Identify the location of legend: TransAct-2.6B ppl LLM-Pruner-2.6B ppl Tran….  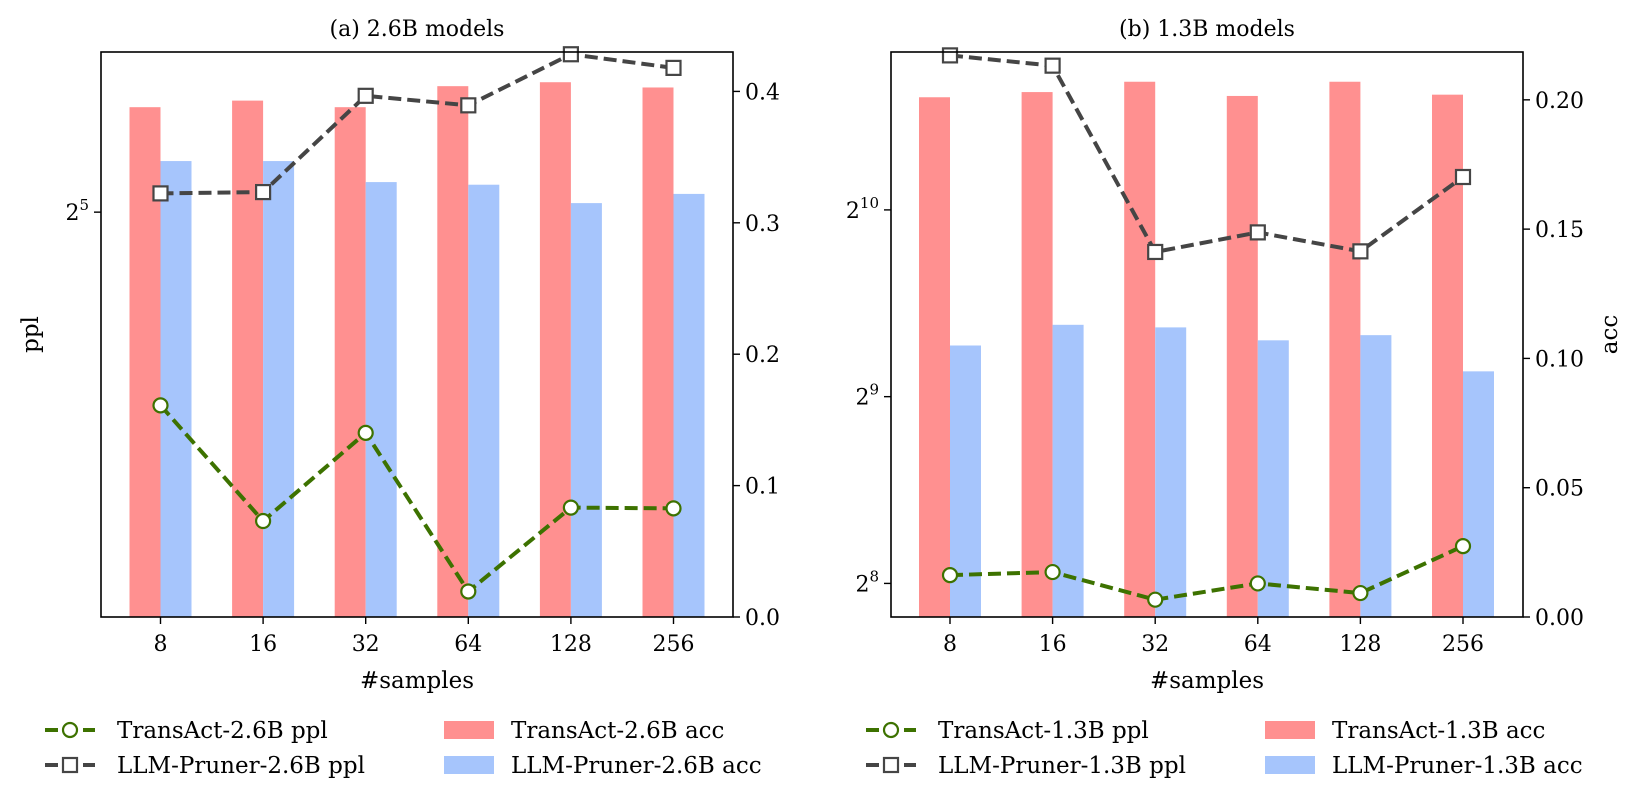
(403, 748).